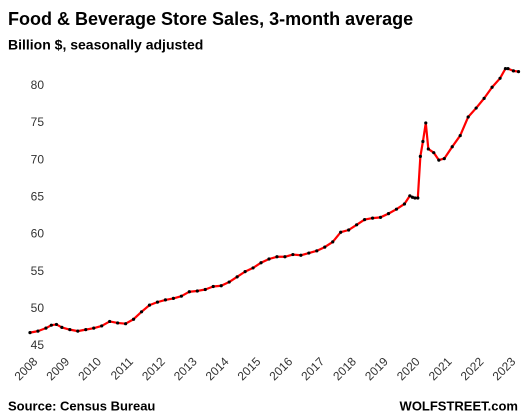 This screenshot has height=420, width=526. What do you see at coordinates (153, 368) in the screenshot?
I see `x-tick-label: 2012` at bounding box center [153, 368].